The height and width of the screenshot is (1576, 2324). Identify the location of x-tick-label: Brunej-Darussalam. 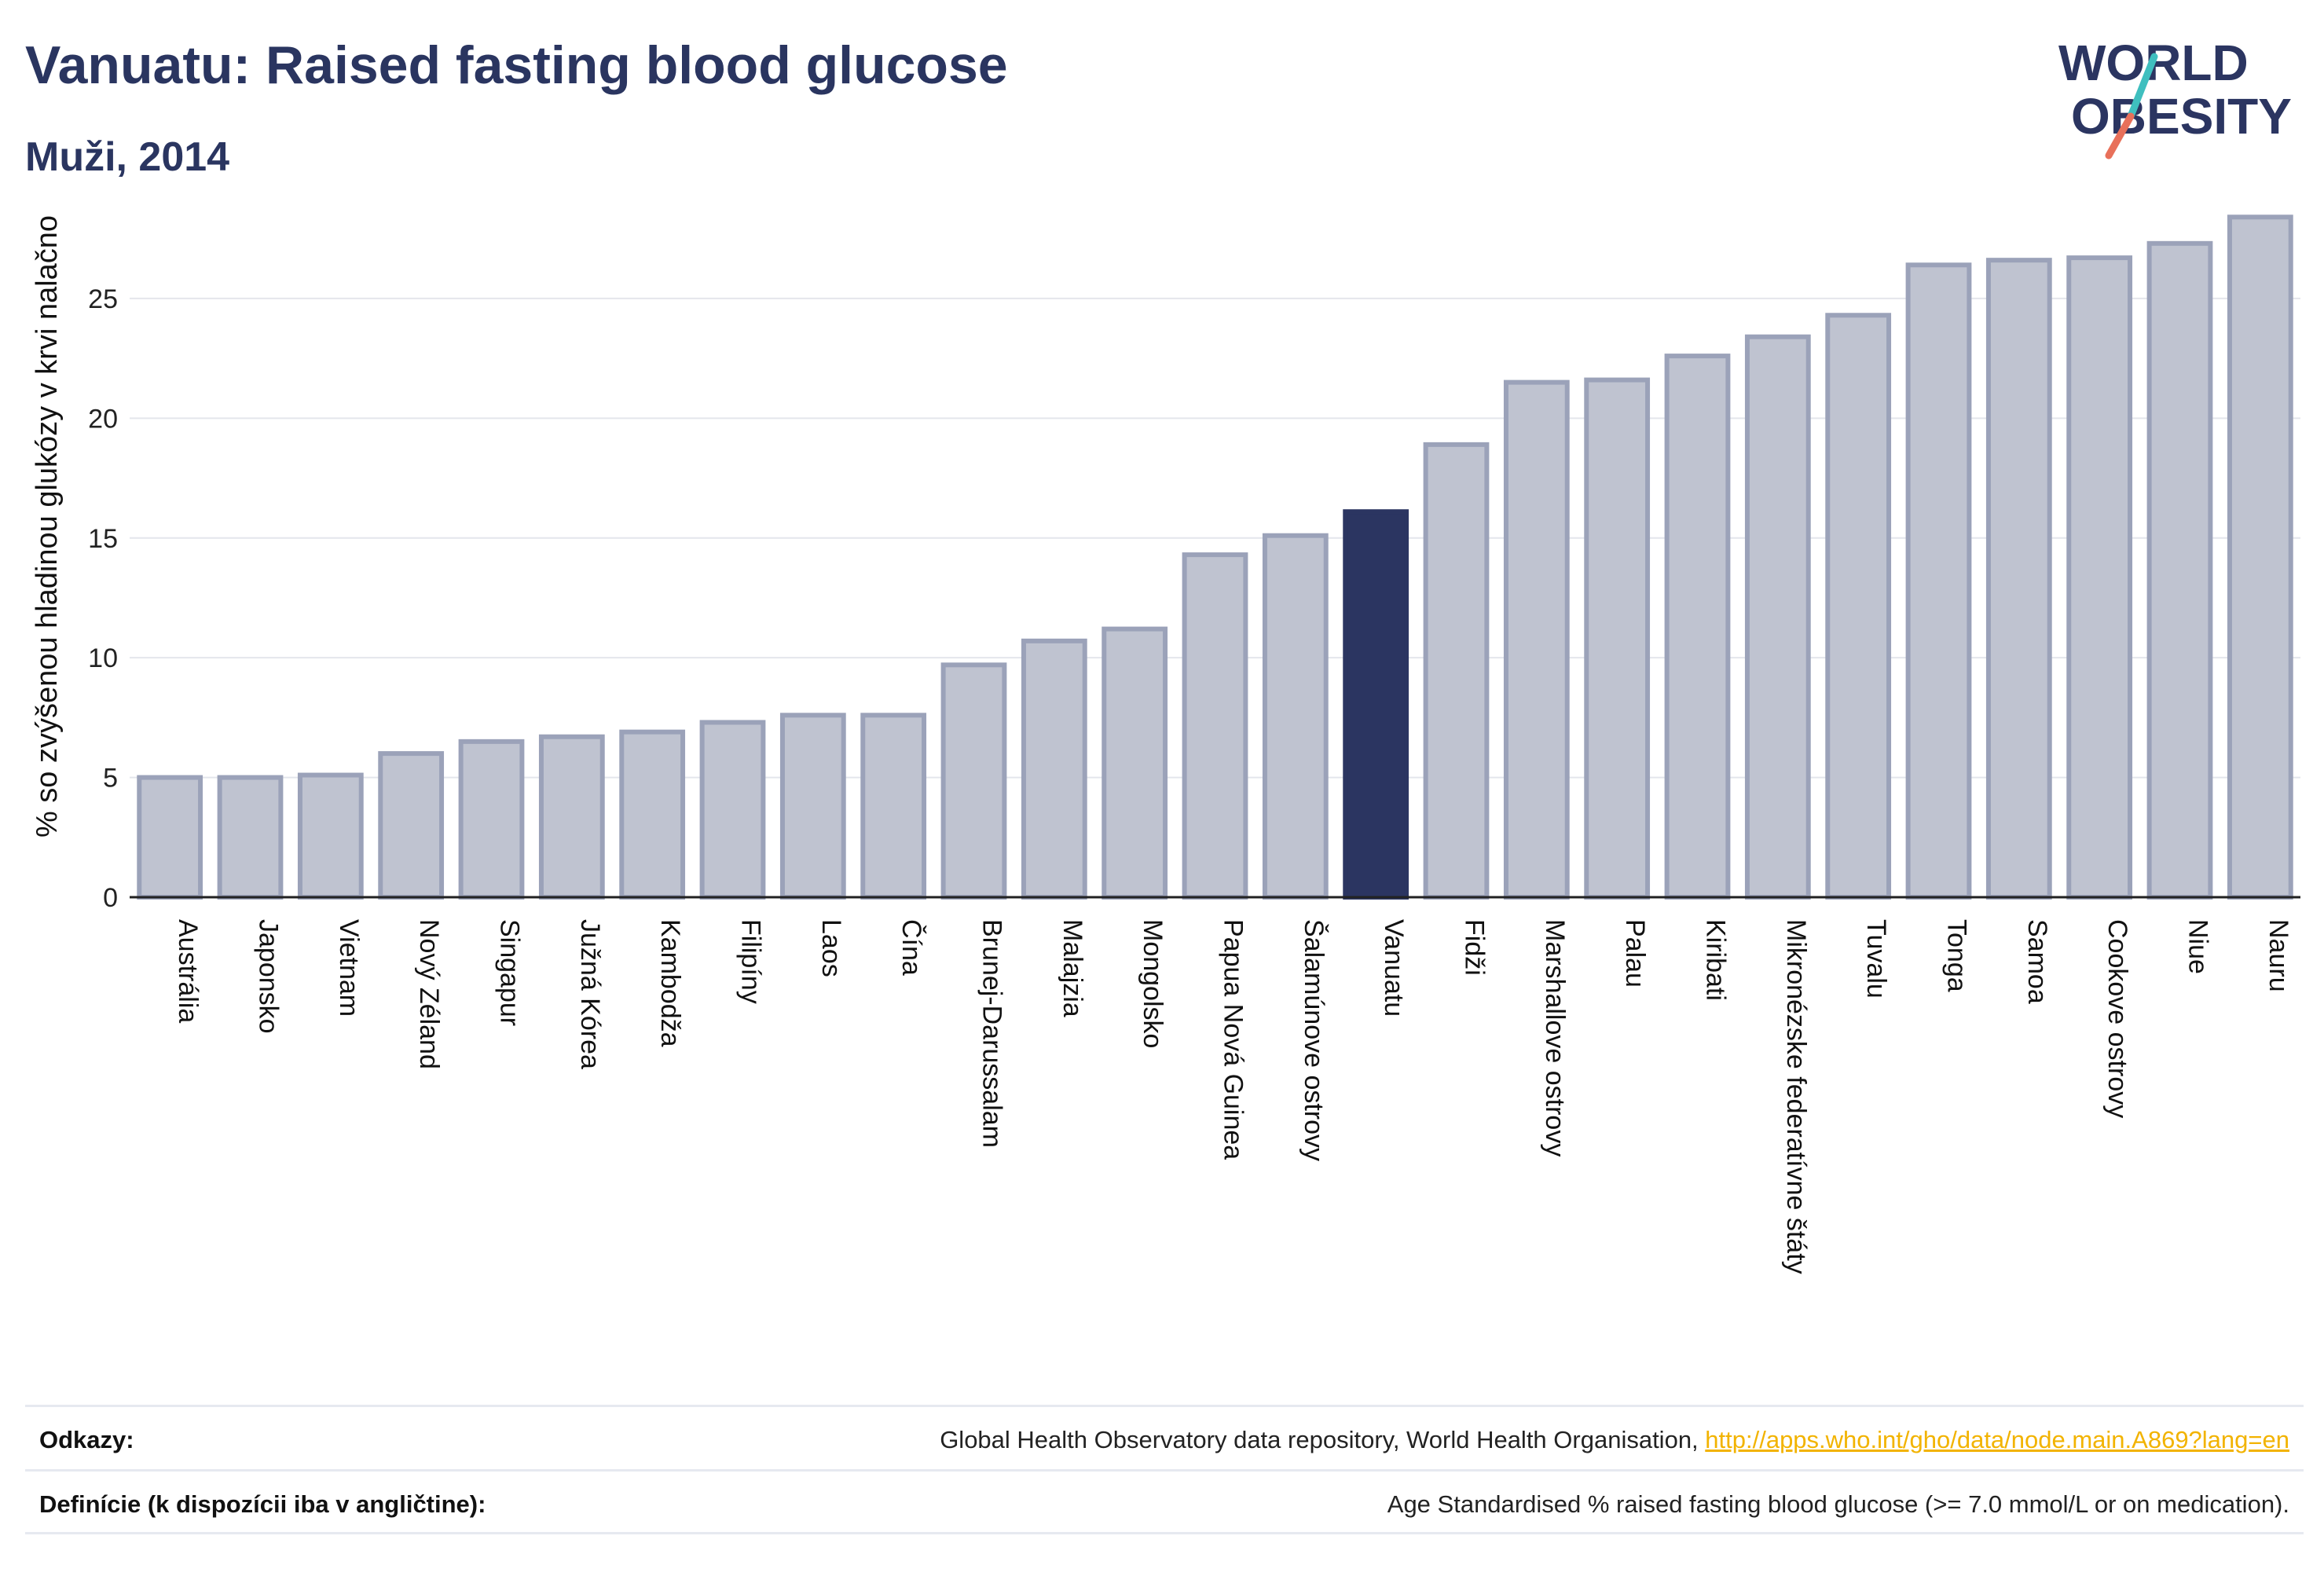
(992, 1033).